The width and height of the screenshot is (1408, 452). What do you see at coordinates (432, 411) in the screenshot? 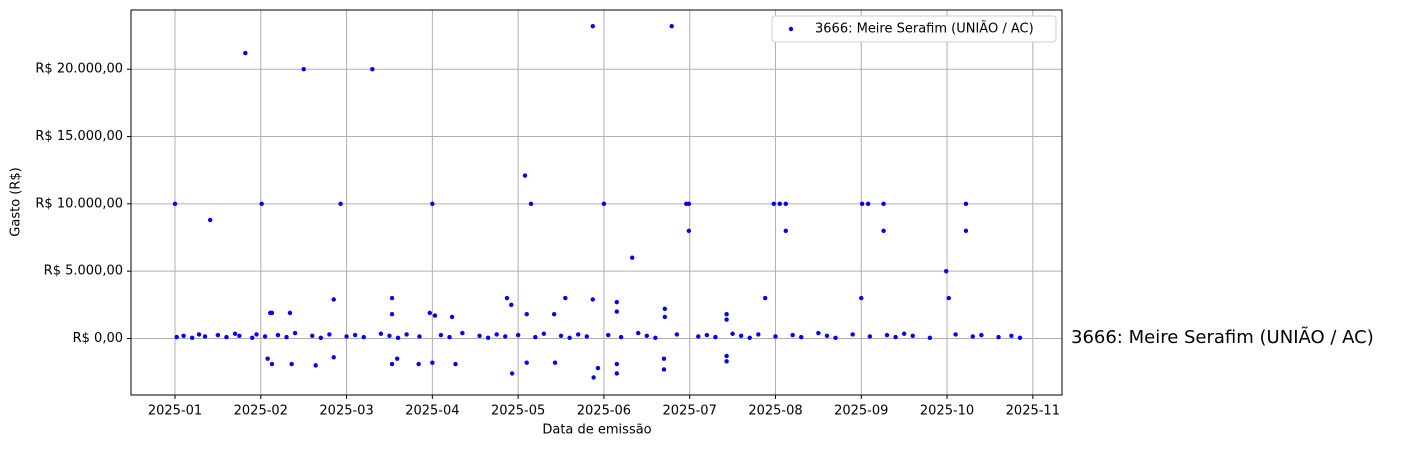
I see `x-tick-label: 2025-04` at bounding box center [432, 411].